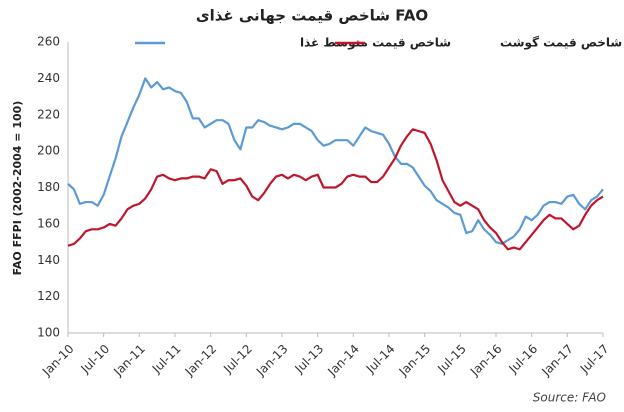  What do you see at coordinates (48, 42) in the screenshot?
I see `y-tick-label: 260` at bounding box center [48, 42].